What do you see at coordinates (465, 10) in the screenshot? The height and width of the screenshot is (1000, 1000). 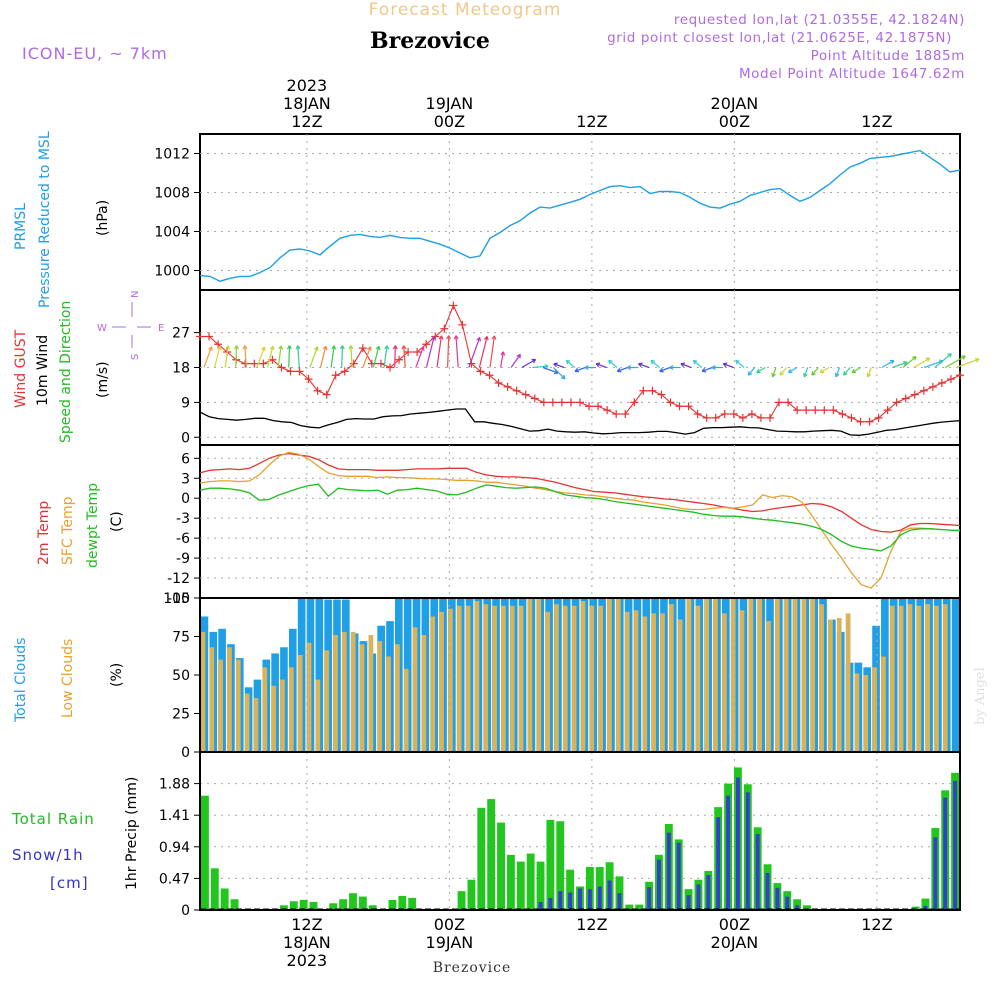 I see `chart-title: Forecast Meteogram` at bounding box center [465, 10].